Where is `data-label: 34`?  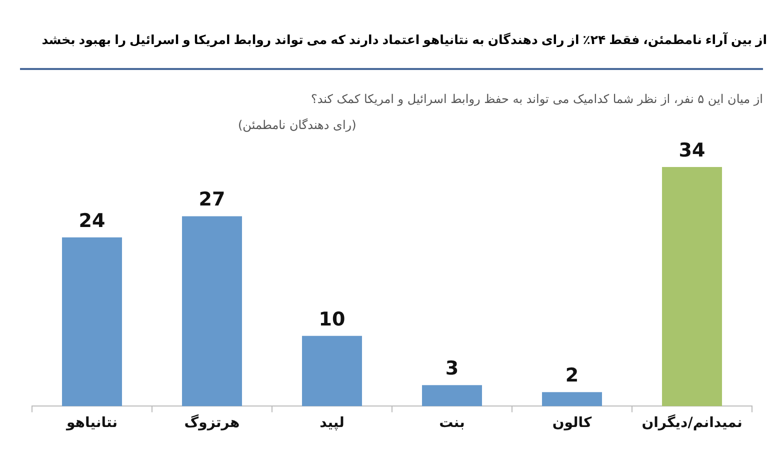
data-label: 34 is located at coordinates (692, 150).